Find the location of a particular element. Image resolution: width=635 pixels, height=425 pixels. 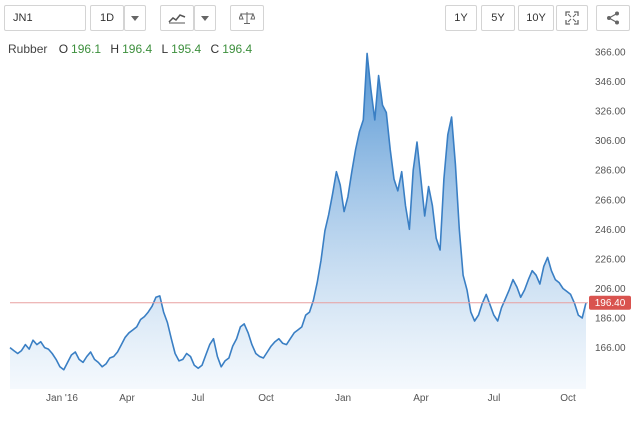

interval-label: 1D is located at coordinates (107, 18).